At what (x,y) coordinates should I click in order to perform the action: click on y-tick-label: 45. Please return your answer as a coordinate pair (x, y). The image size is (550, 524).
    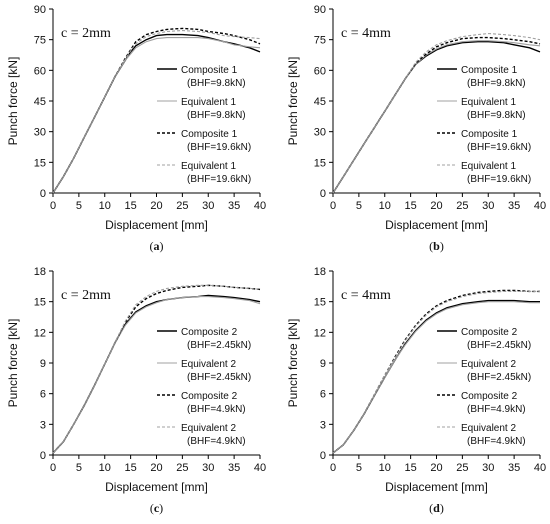
    Looking at the image, I should click on (40, 102).